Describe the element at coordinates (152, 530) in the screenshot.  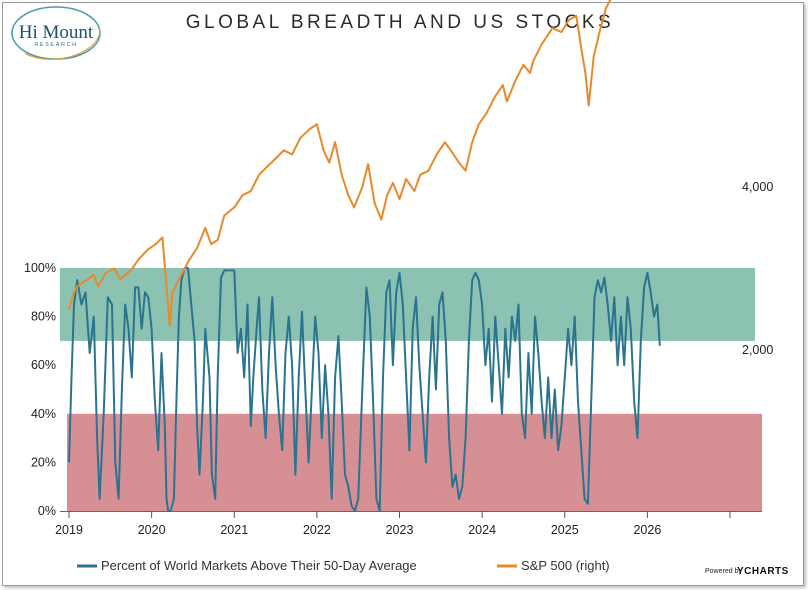
I see `x-tick-label: 2020` at that location.